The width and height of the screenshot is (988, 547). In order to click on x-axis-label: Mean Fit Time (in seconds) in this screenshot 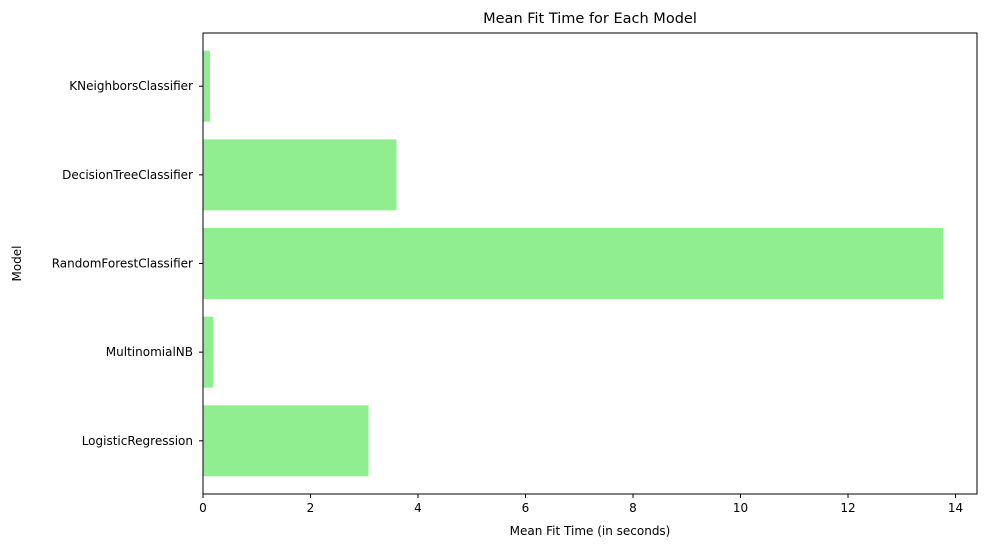, I will do `click(590, 531)`.